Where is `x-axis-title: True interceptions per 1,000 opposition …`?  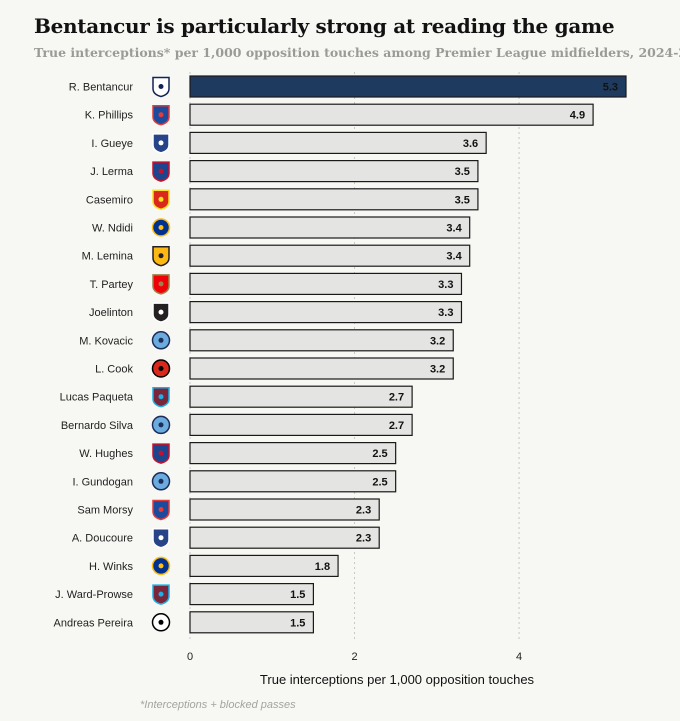
x-axis-title: True interceptions per 1,000 opposition … is located at coordinates (397, 679).